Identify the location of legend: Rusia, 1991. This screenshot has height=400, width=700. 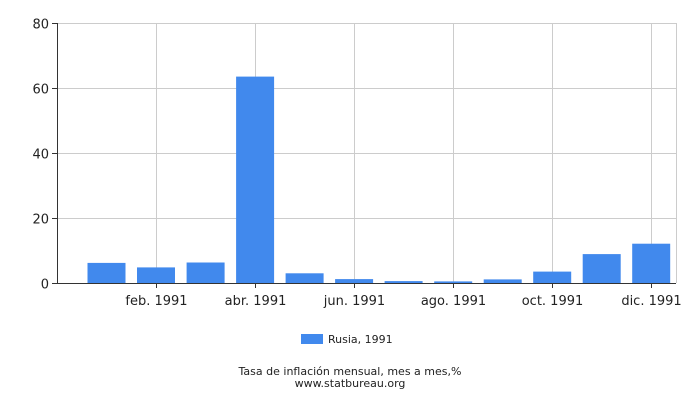
(347, 339).